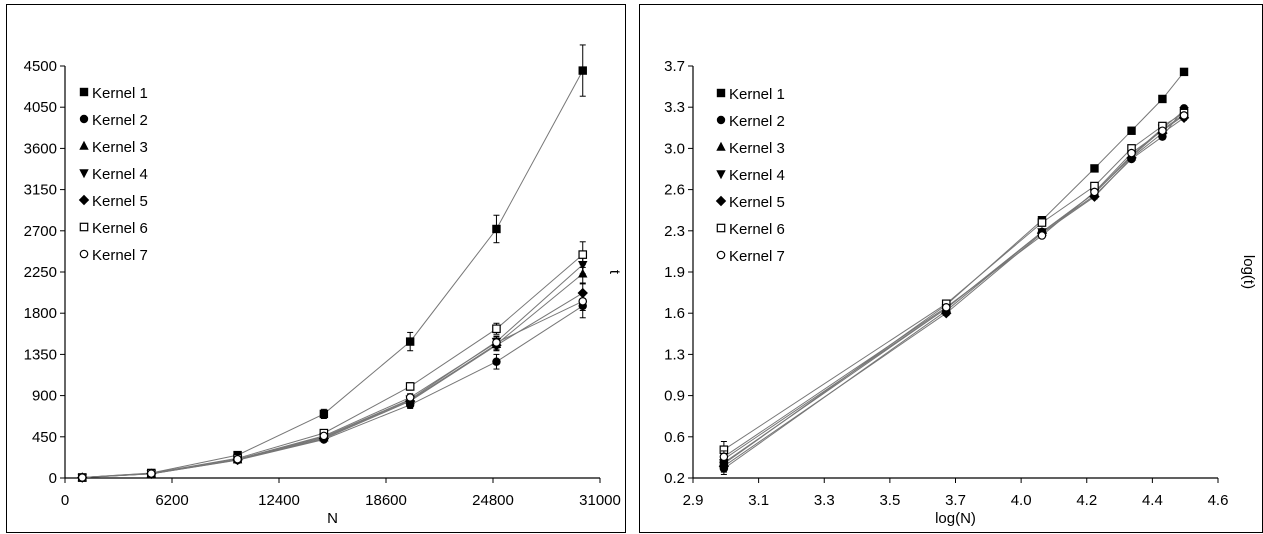 This screenshot has width=1263, height=534. Describe the element at coordinates (1086, 500) in the screenshot. I see `x-tick-label: 4.2` at that location.